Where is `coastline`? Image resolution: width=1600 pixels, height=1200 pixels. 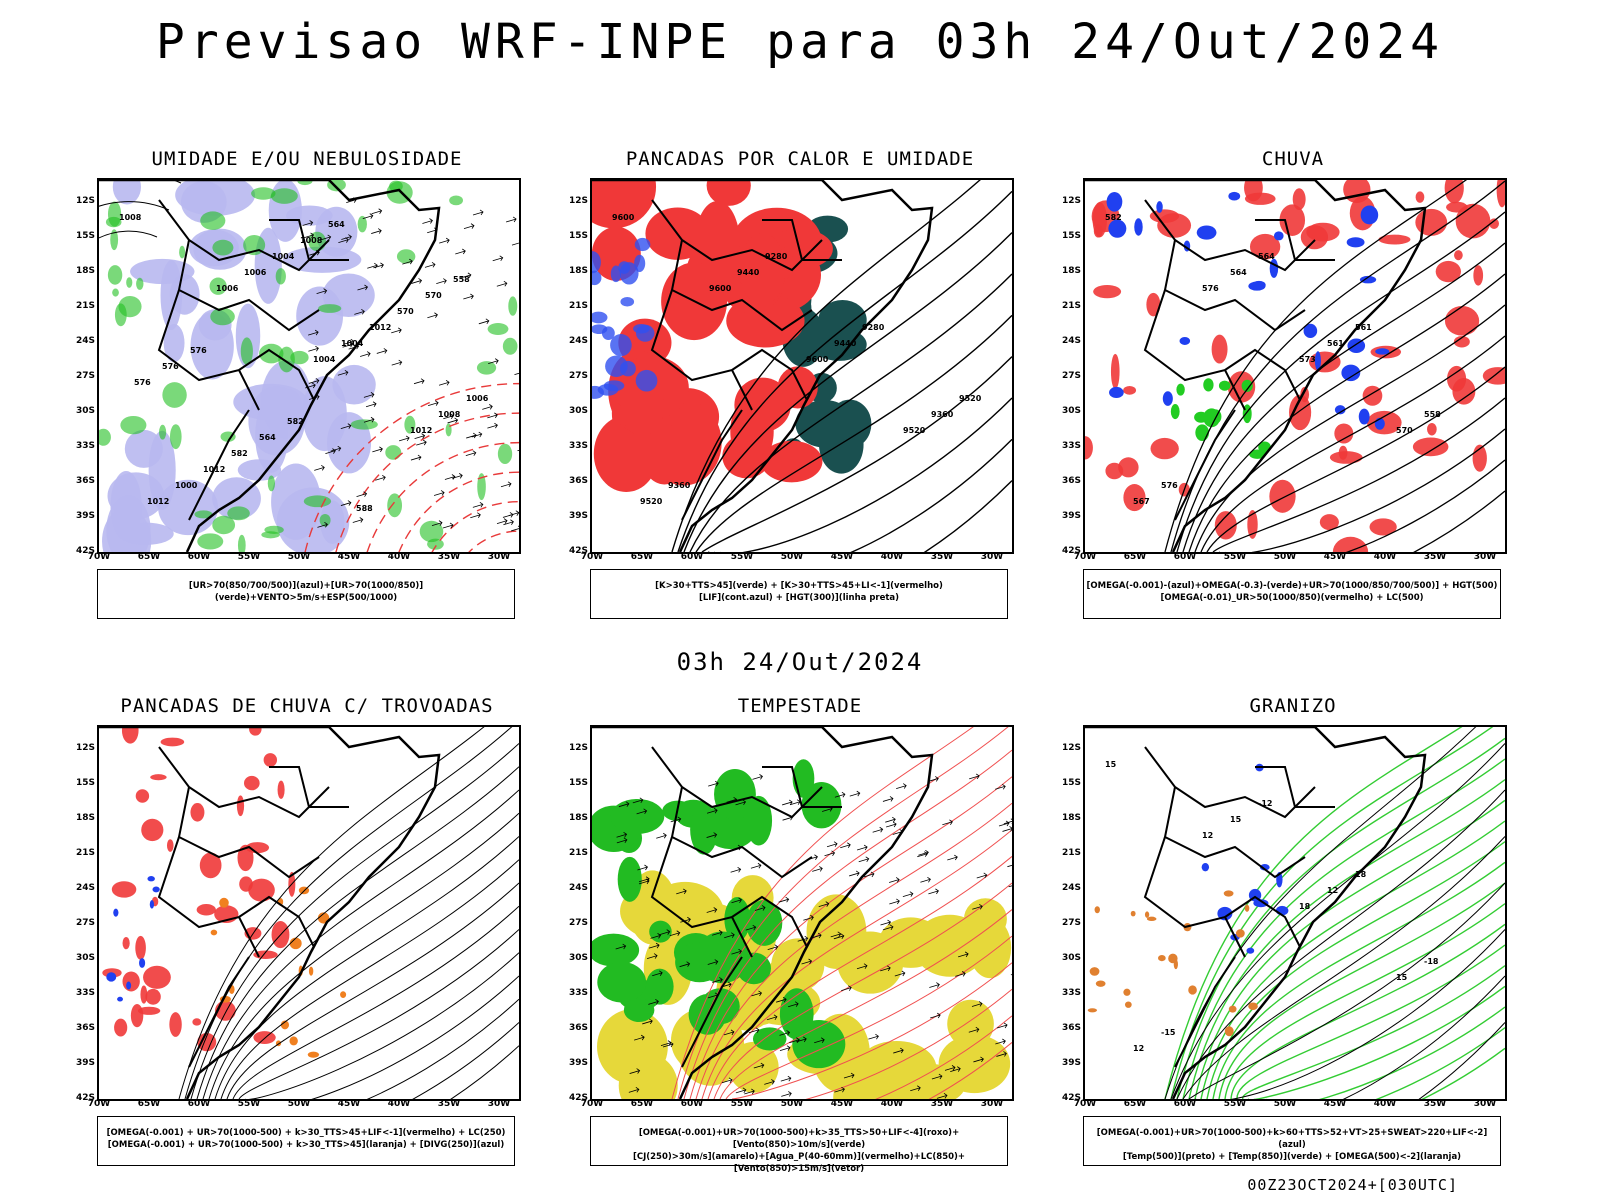
coastline is located at coordinates (270, 366).